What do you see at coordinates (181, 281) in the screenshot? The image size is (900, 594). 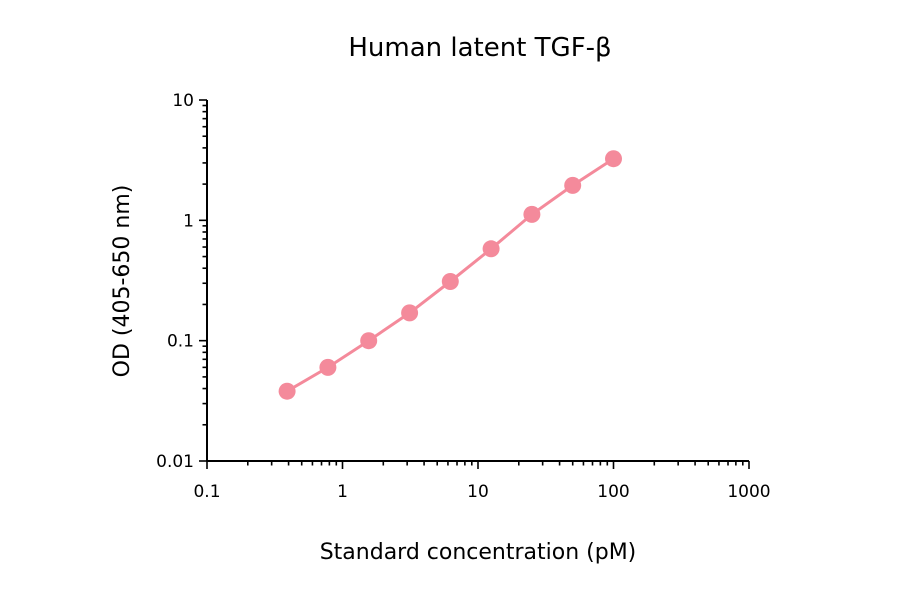 I see `y-ticks: 0.01 0.1 1 10` at bounding box center [181, 281].